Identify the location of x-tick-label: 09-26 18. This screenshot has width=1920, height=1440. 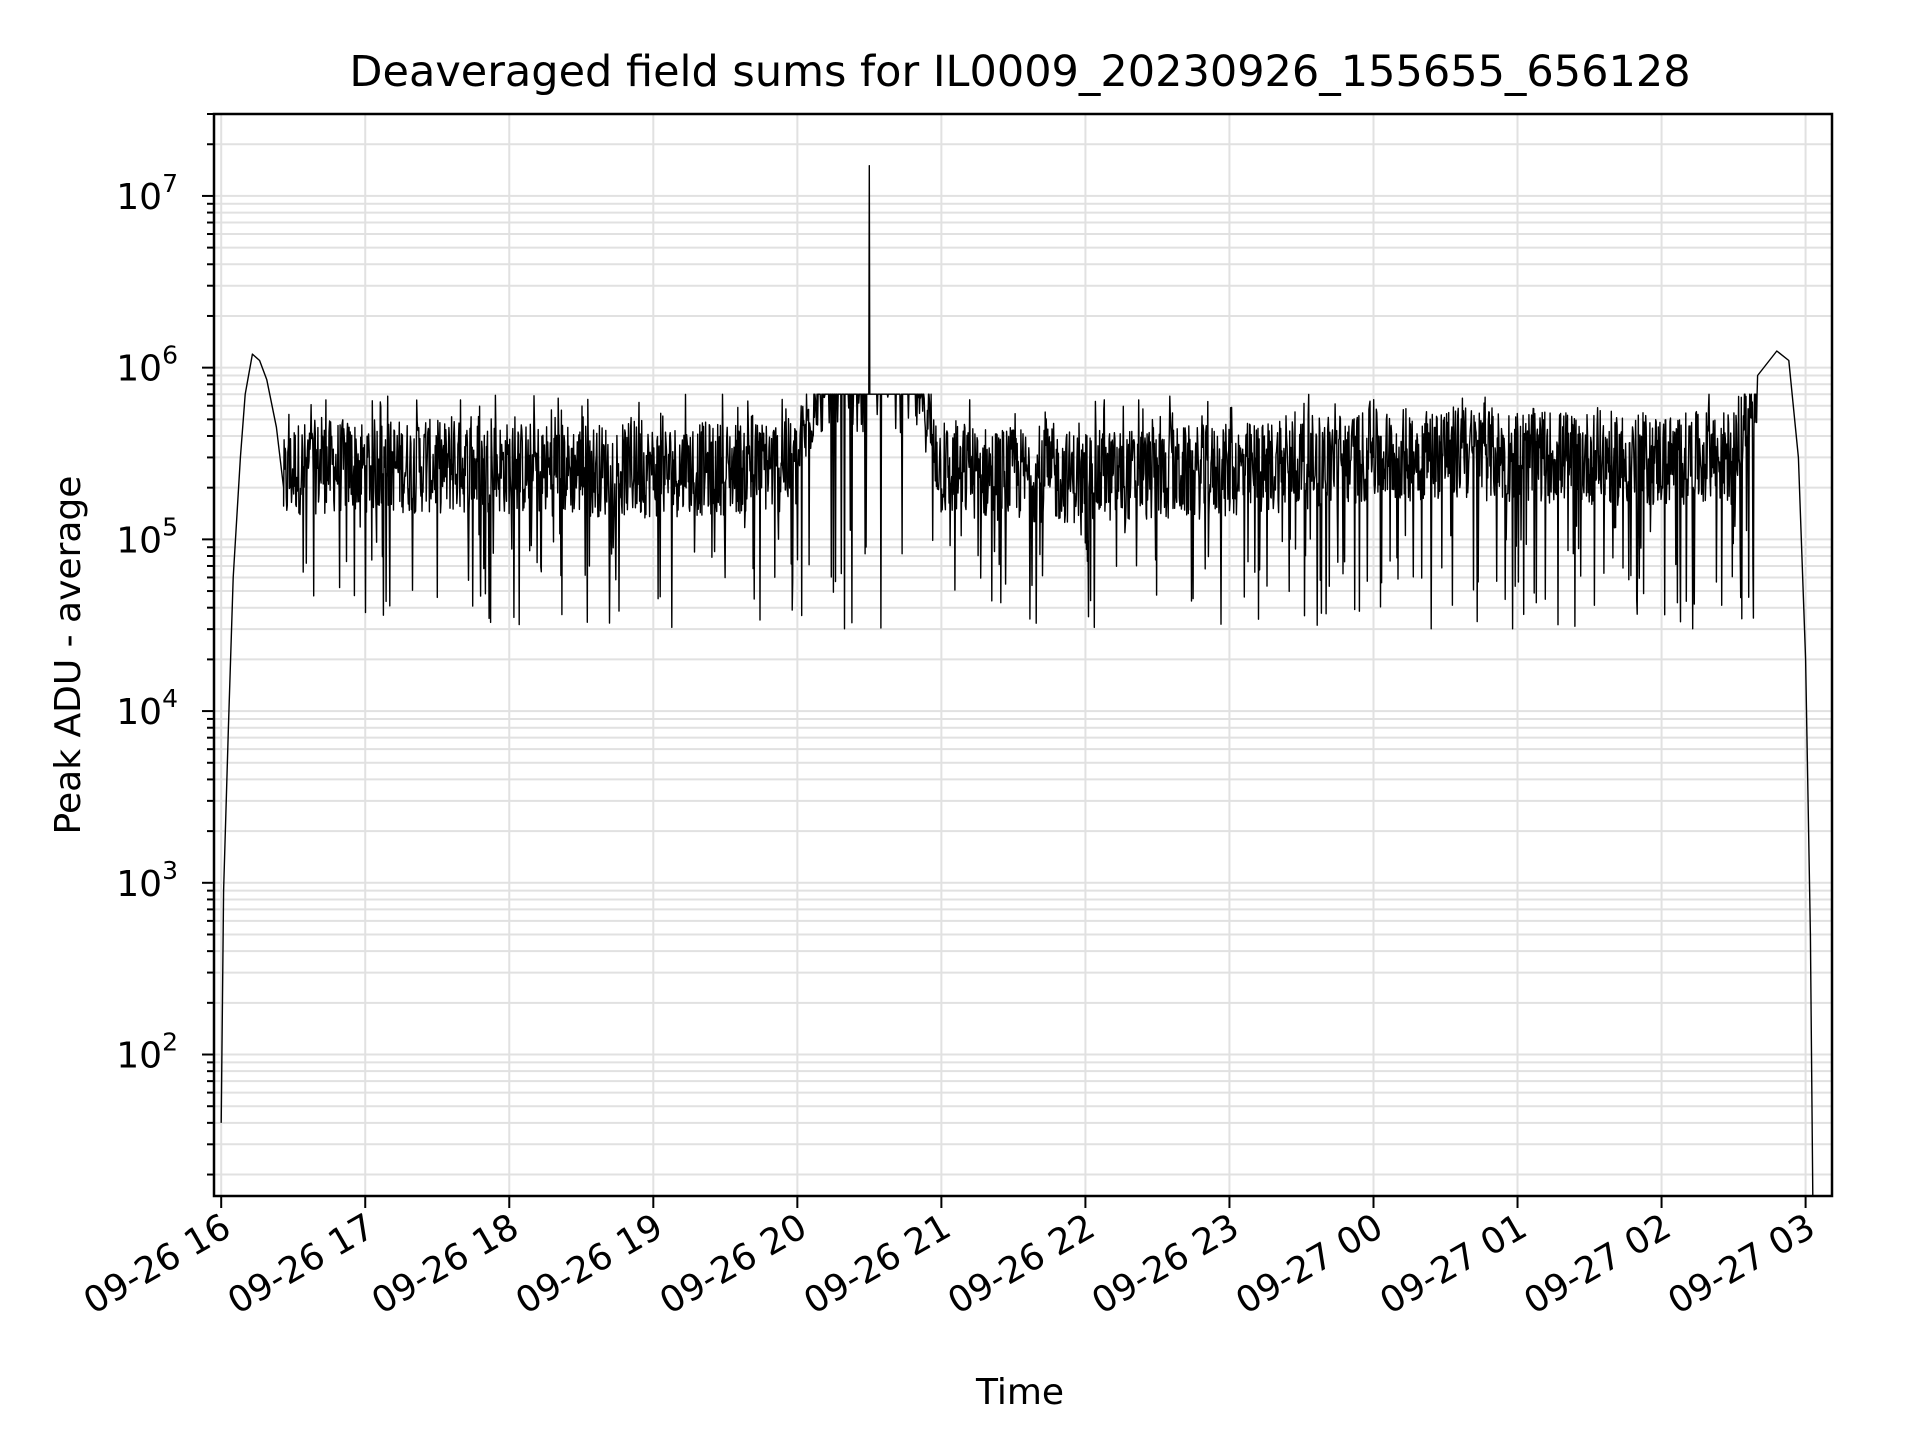
(445, 1264).